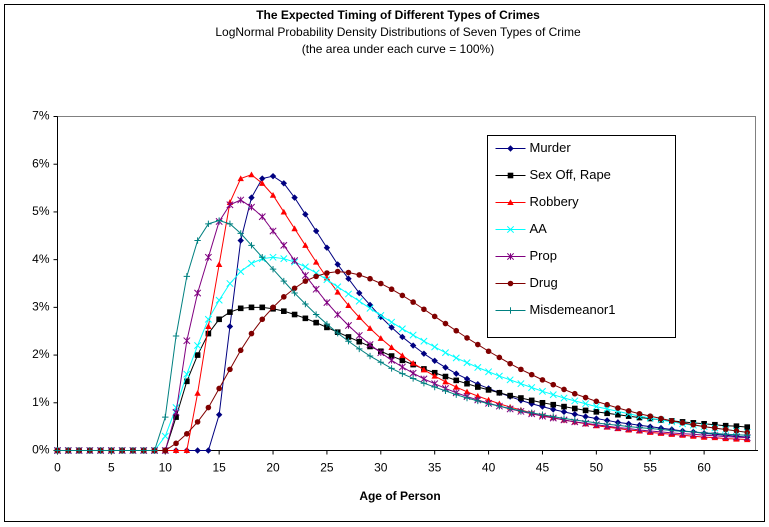  I want to click on y-tick-label: 7%, so click(41, 116).